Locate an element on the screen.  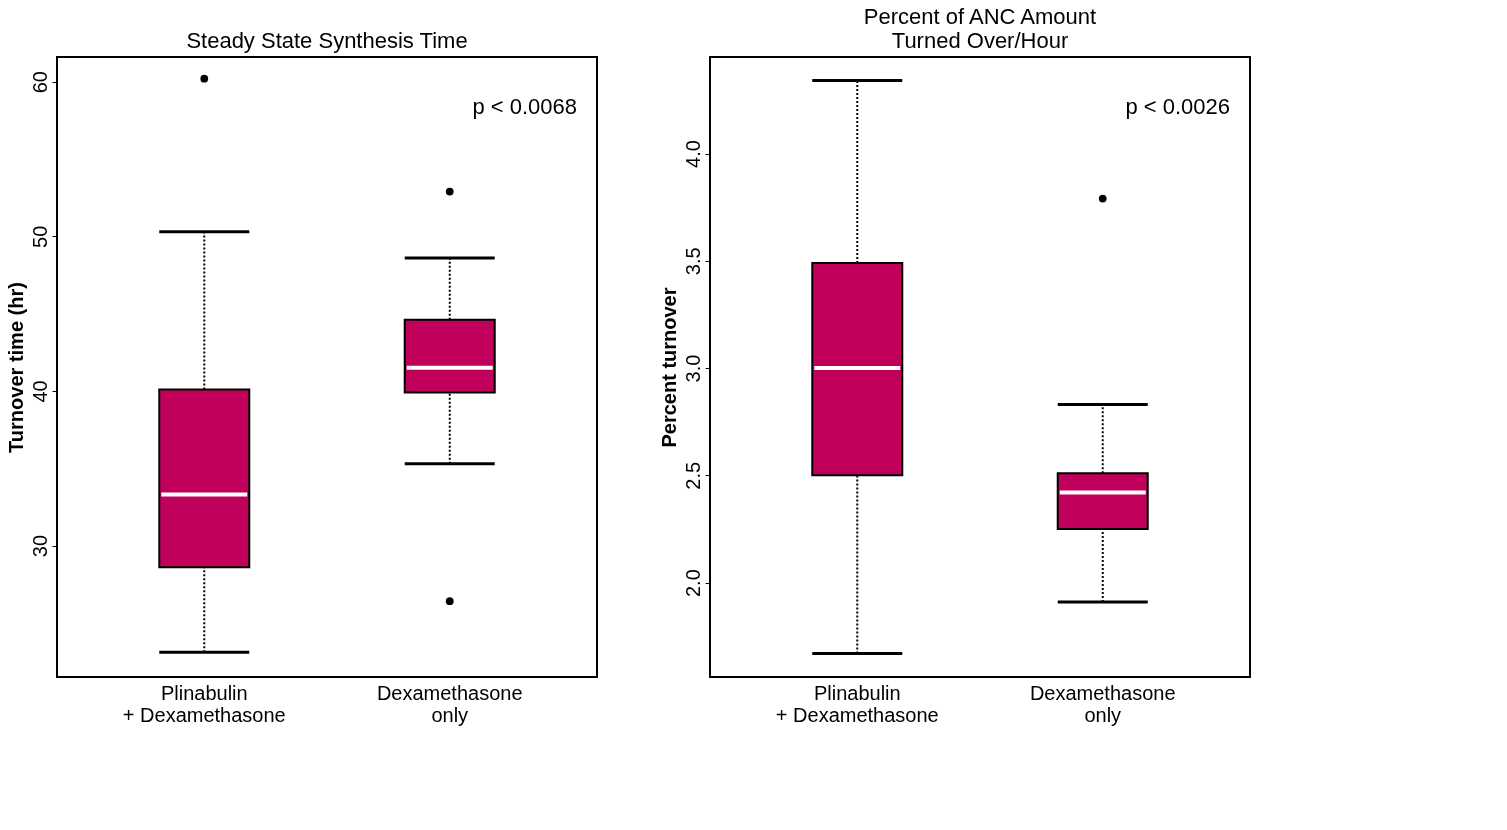
y-tick-label: 60 is located at coordinates (39, 82).